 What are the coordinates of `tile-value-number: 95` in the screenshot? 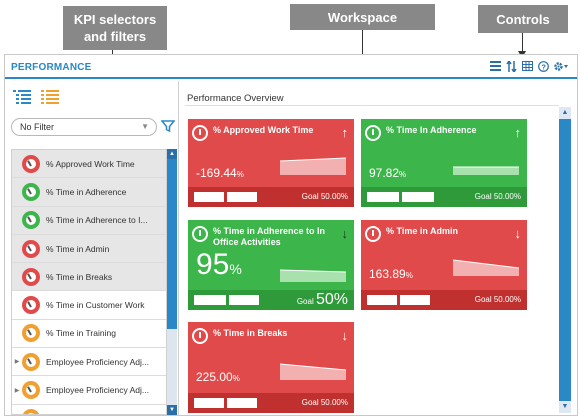 It's located at (213, 264).